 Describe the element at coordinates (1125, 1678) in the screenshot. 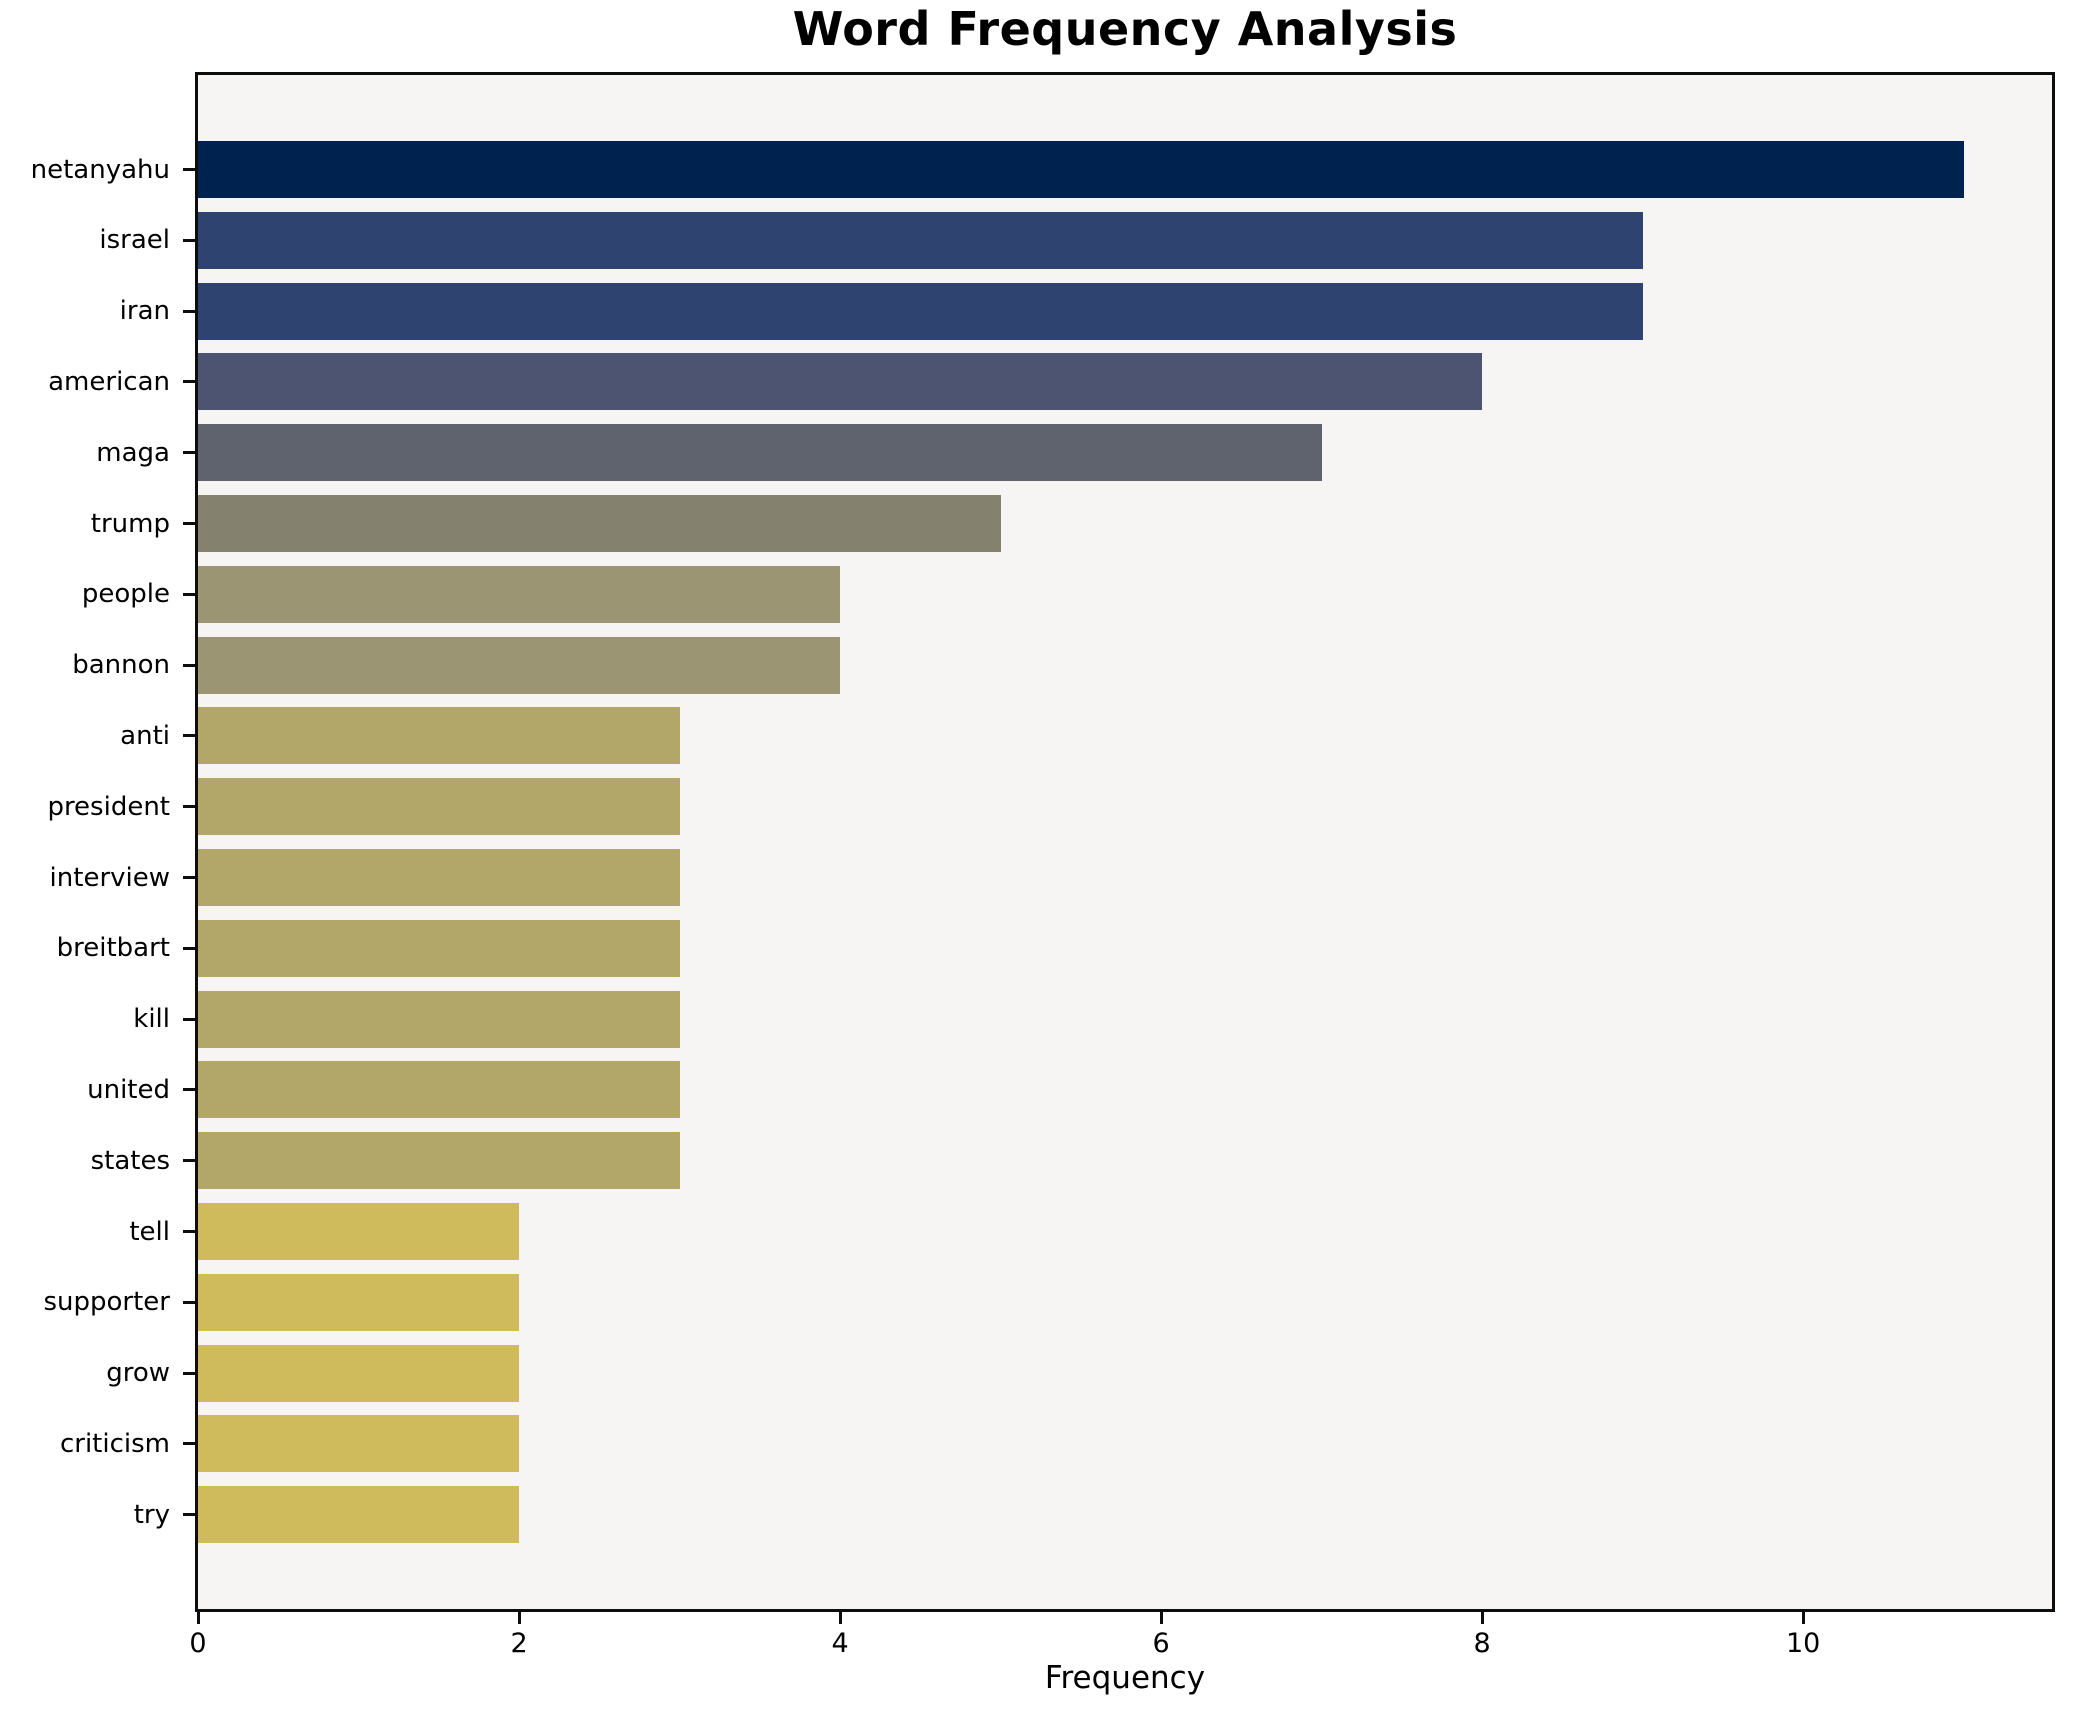

I see `x-axis-title: Frequency` at that location.